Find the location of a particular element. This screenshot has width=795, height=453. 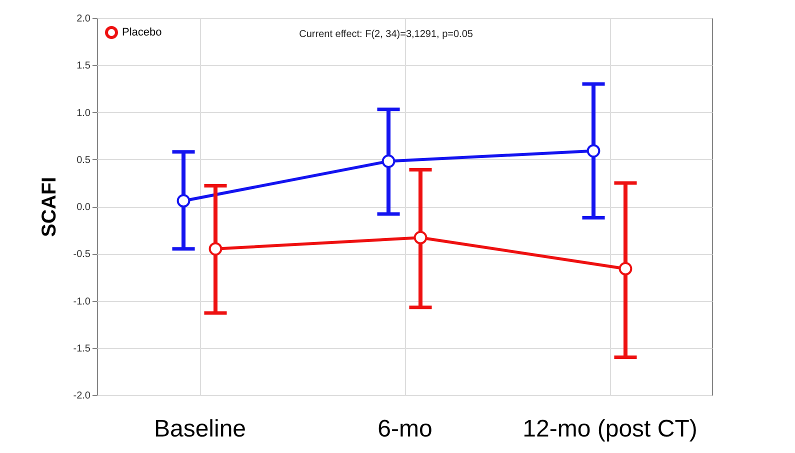

y-tick-label: -1.5 is located at coordinates (82, 348).